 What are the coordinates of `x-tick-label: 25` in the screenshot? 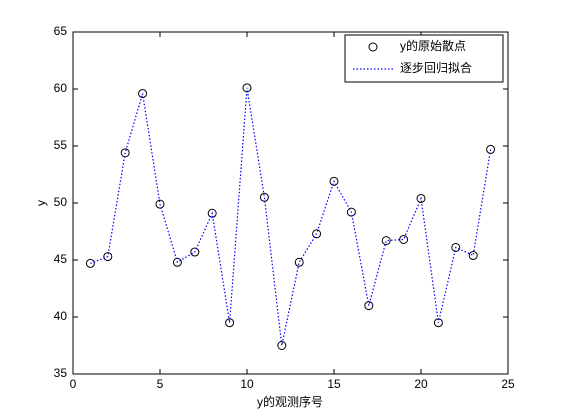 It's located at (508, 384).